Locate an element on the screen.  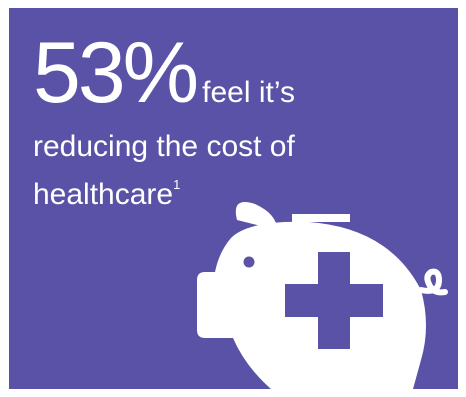
stat-value: 53% is located at coordinates (116, 73).